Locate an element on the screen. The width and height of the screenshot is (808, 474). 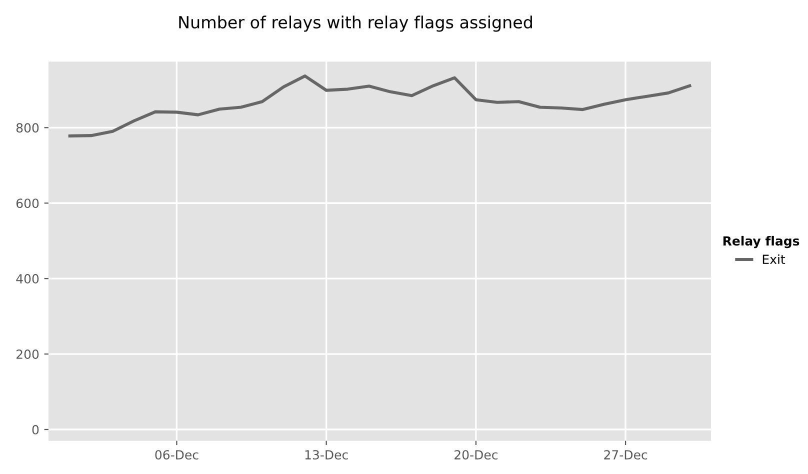
x-tick-label: 20-Dec is located at coordinates (476, 455).